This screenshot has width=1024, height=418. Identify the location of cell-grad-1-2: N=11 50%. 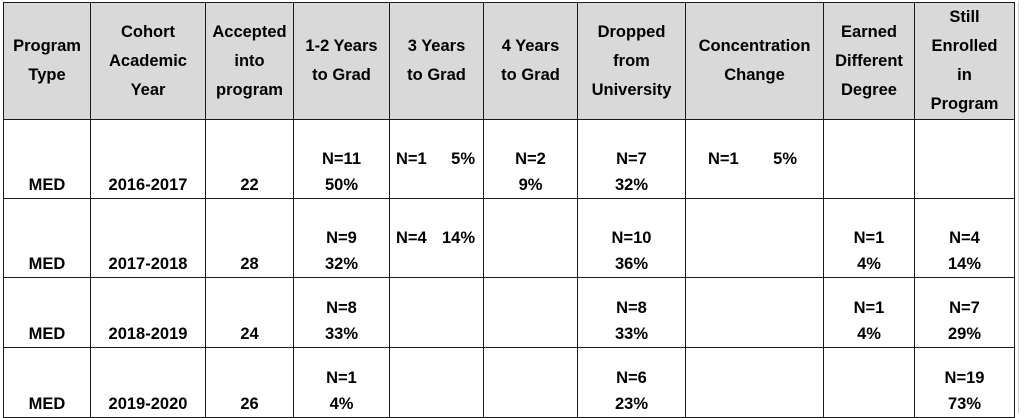
(341, 159).